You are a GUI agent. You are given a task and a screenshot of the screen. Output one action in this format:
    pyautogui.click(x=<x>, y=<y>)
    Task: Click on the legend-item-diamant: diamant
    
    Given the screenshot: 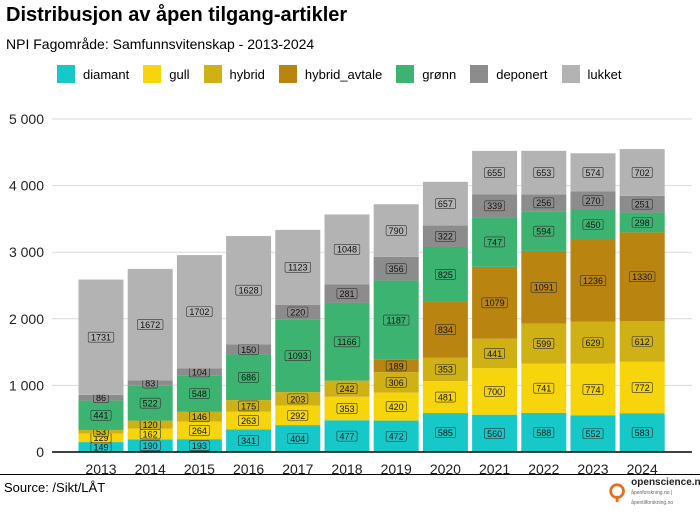 What is the action you would take?
    pyautogui.click(x=93, y=74)
    